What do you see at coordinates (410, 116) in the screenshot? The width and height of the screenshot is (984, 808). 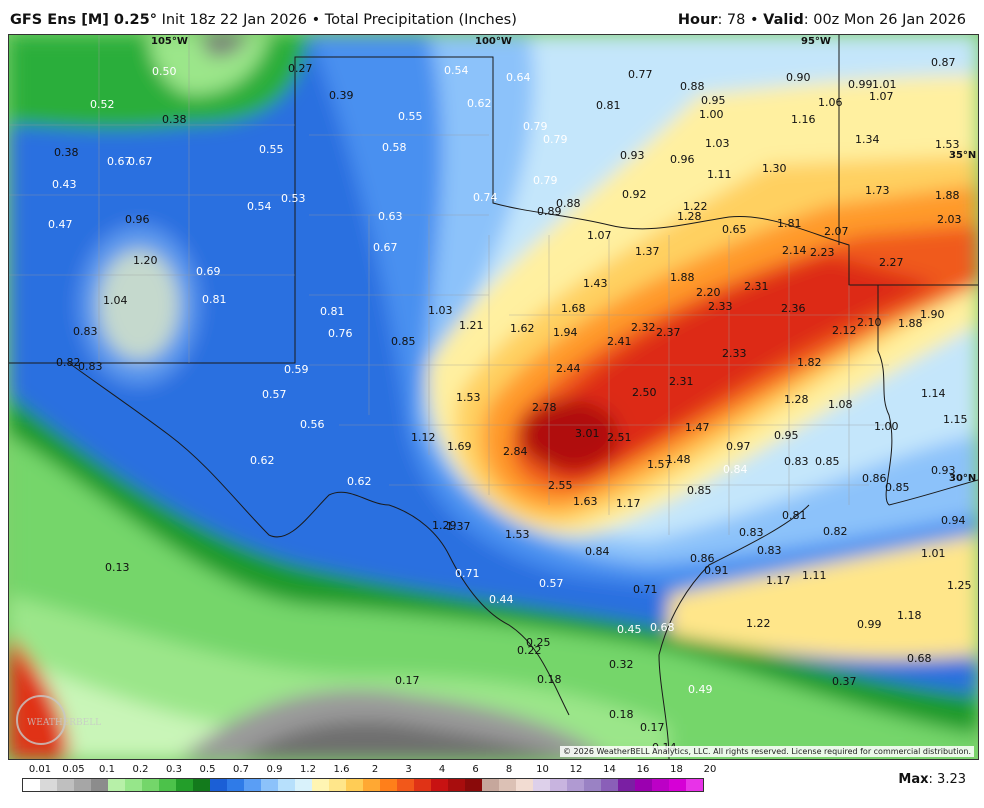 I see `precip-value-label: 0.55` at bounding box center [410, 116].